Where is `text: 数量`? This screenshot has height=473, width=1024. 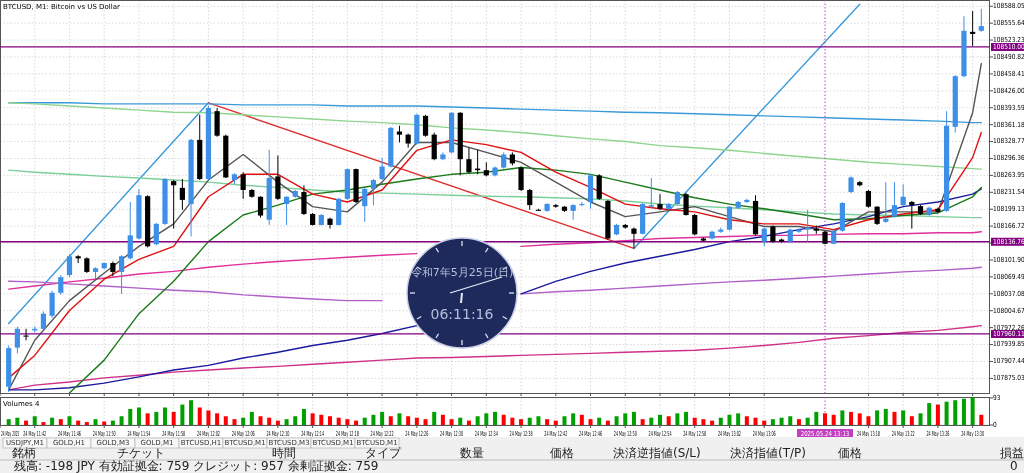
text: 数量 is located at coordinates (472, 453).